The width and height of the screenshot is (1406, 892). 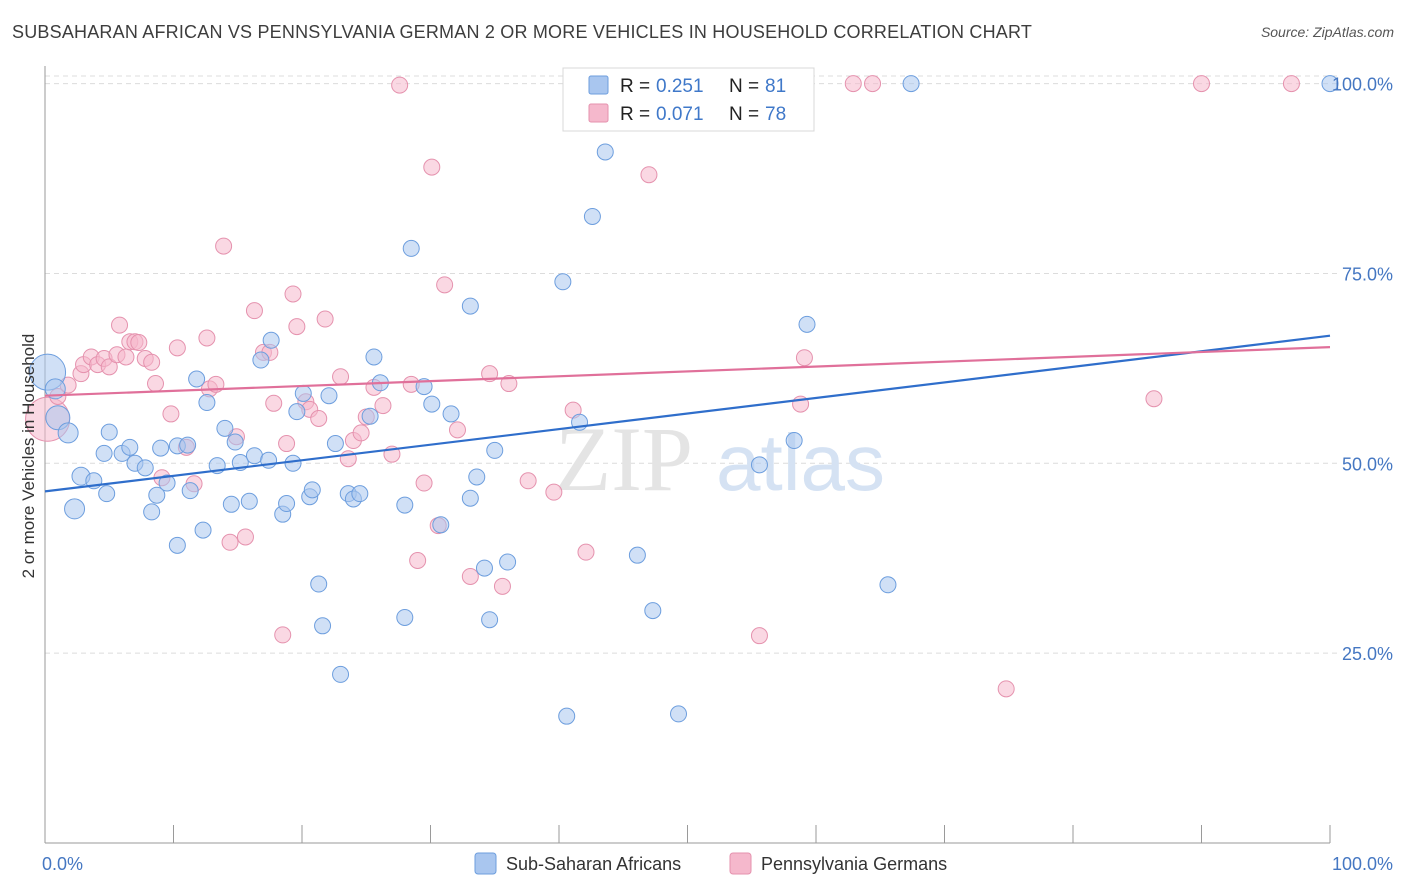 I want to click on y-tick-label-0: 25.0%, so click(x=1367, y=654).